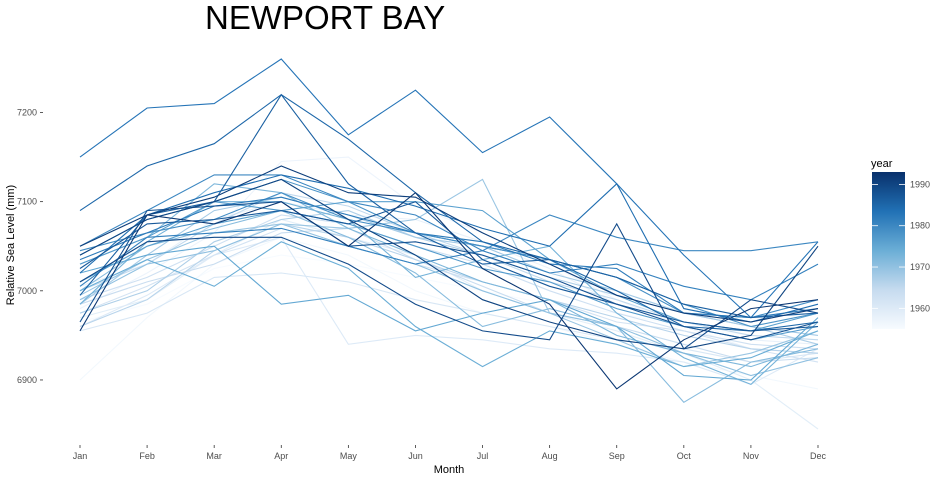 The width and height of the screenshot is (940, 480). I want to click on legend-tick-label: 1980, so click(920, 226).